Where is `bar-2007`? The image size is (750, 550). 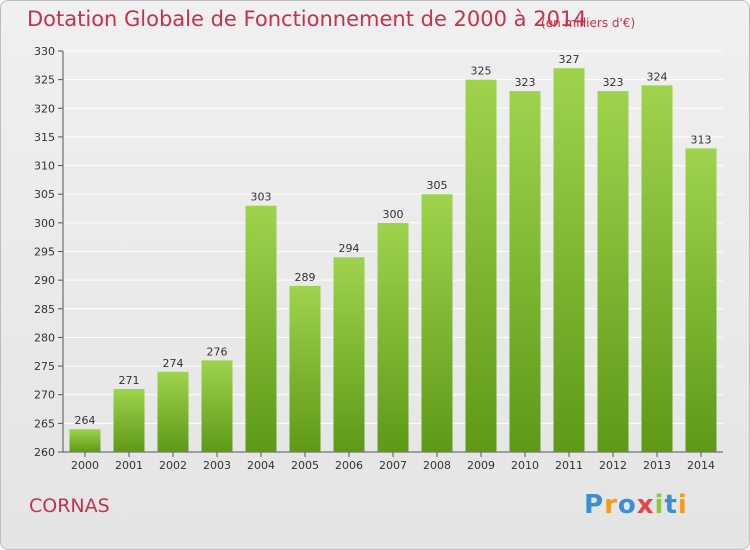 bar-2007 is located at coordinates (393, 337).